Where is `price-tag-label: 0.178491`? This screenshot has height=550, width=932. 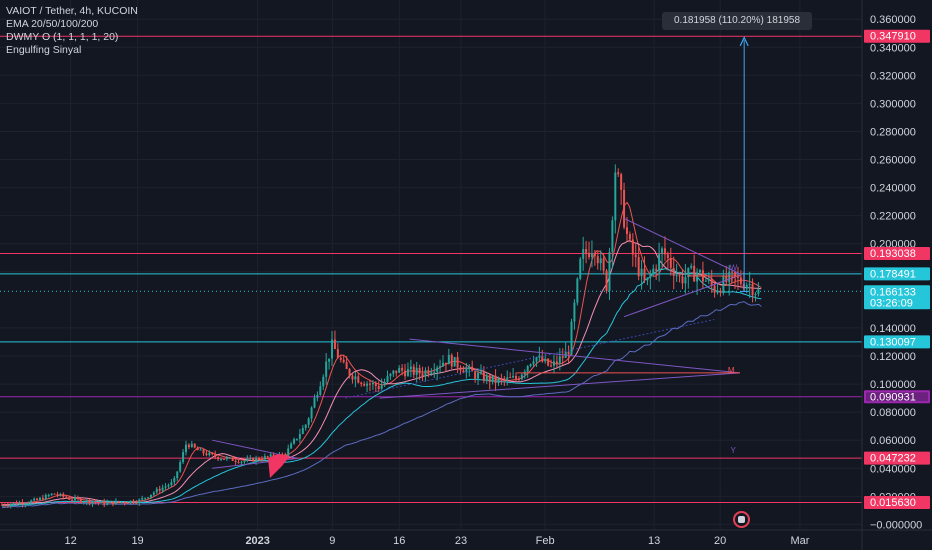
price-tag-label: 0.178491 is located at coordinates (893, 274).